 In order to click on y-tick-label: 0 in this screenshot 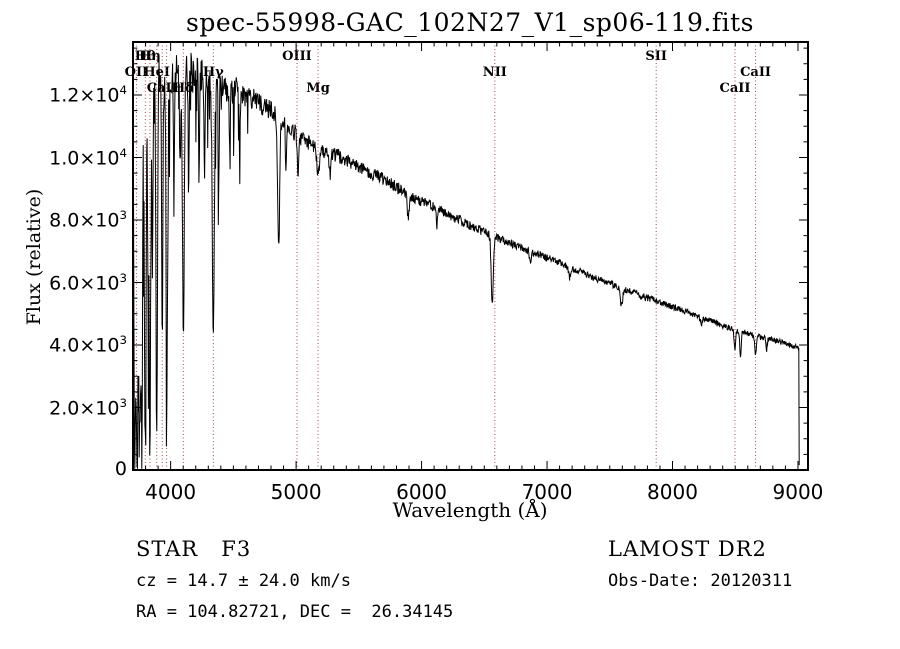, I will do `click(120, 469)`.